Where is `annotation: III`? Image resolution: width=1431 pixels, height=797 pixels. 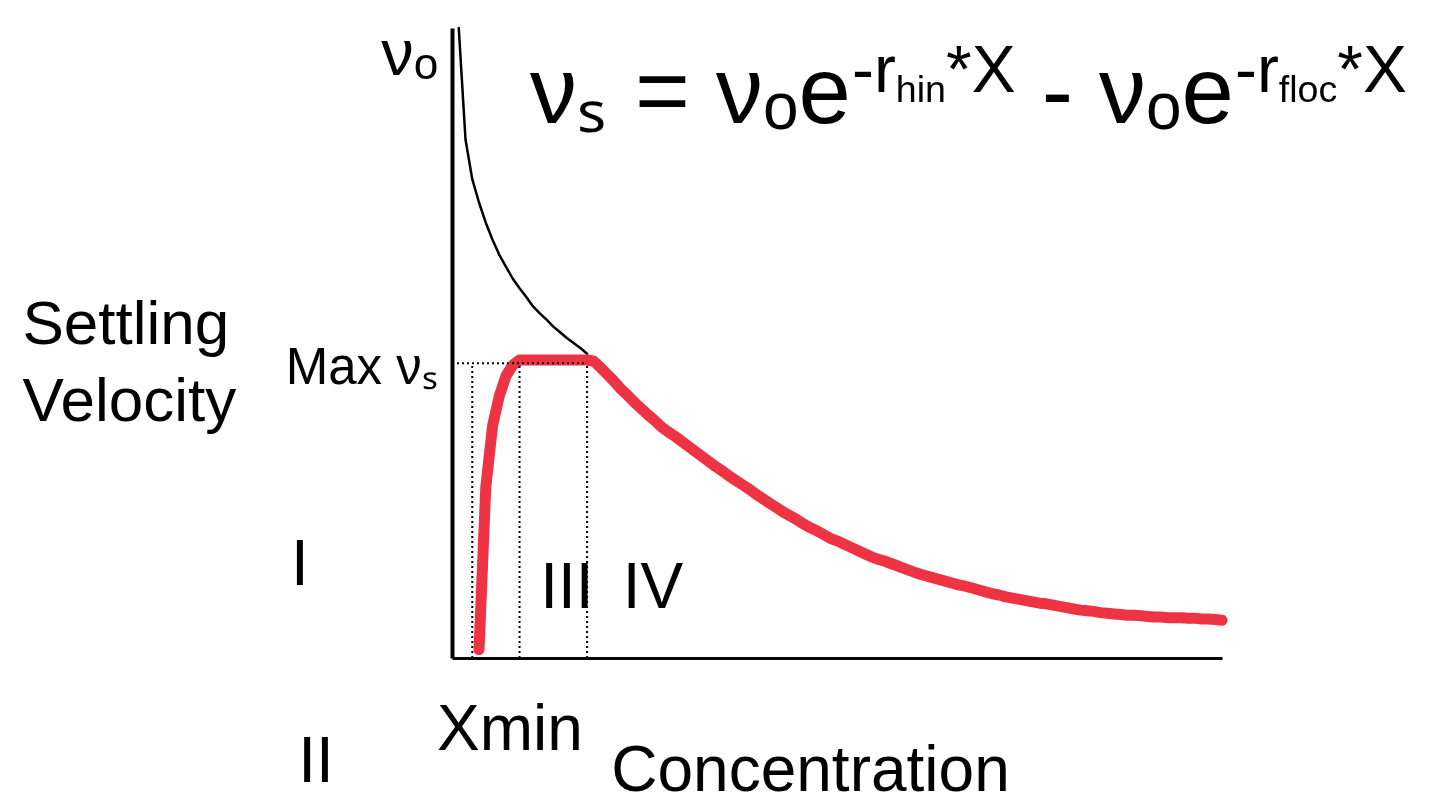
annotation: III is located at coordinates (567, 586).